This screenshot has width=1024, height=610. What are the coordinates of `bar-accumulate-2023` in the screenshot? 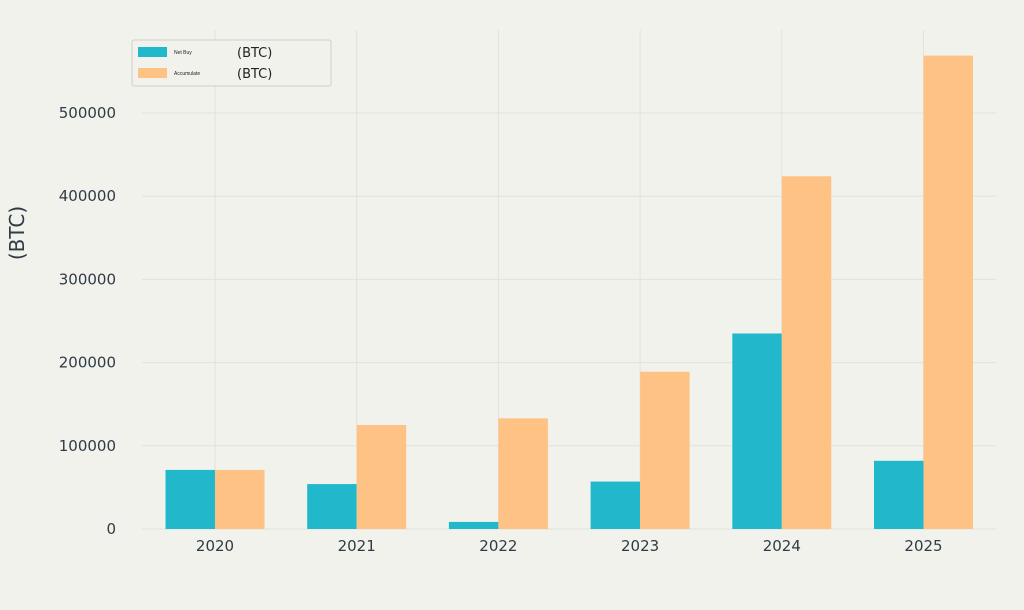 It's located at (665, 450).